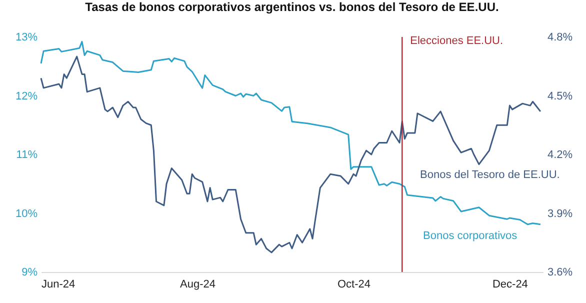  What do you see at coordinates (560, 96) in the screenshot?
I see `y2-tick-label: 4.5%` at bounding box center [560, 96].